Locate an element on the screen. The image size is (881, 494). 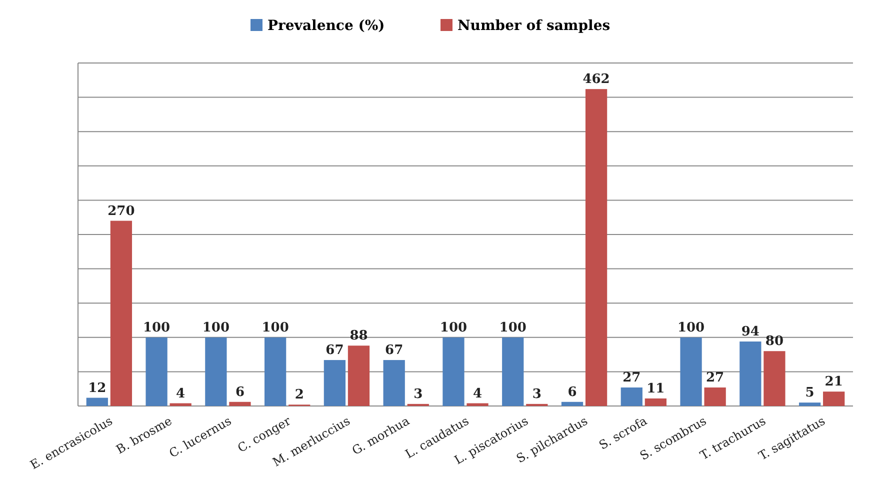
data-label: 88 is located at coordinates (359, 336).